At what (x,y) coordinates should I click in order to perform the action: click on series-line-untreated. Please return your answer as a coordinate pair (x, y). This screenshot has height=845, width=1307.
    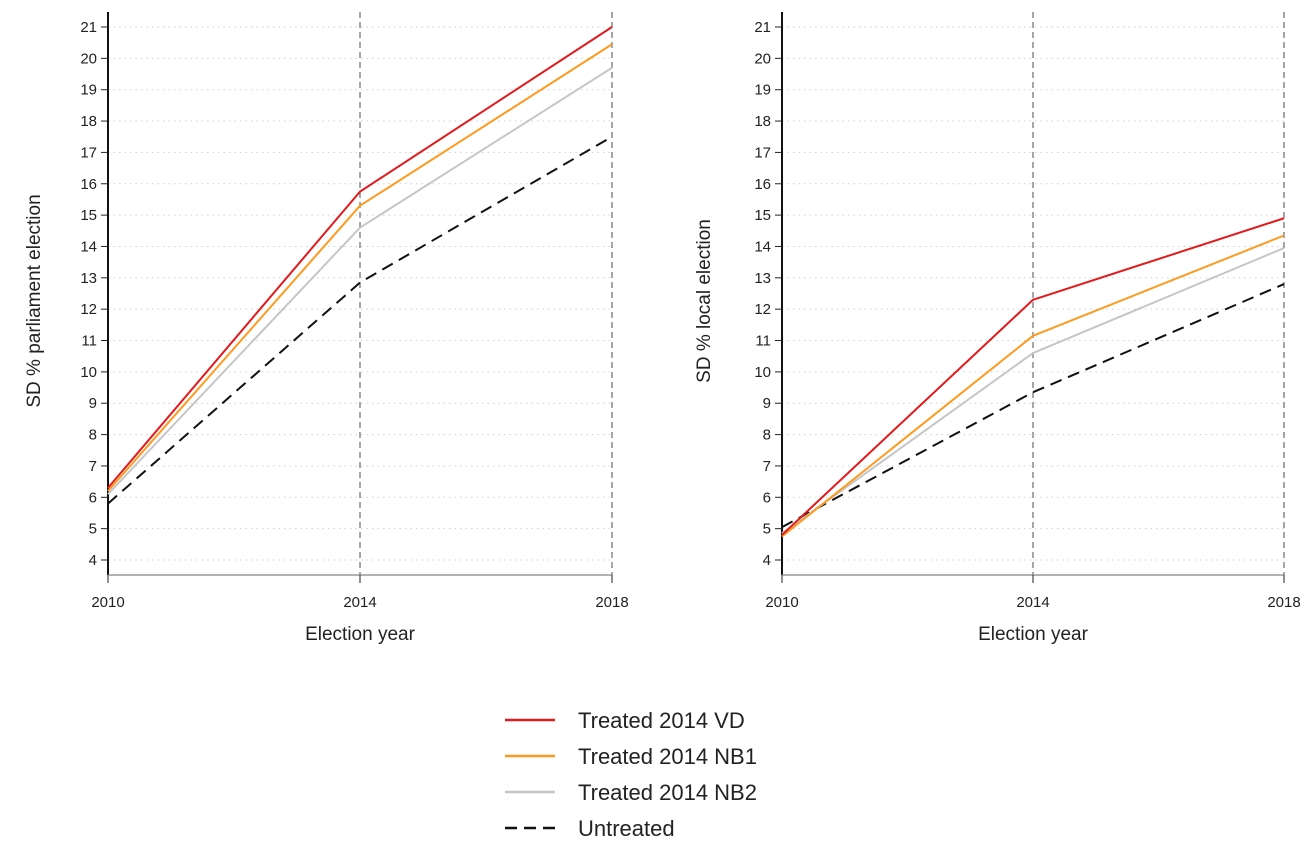
    Looking at the image, I should click on (1033, 405).